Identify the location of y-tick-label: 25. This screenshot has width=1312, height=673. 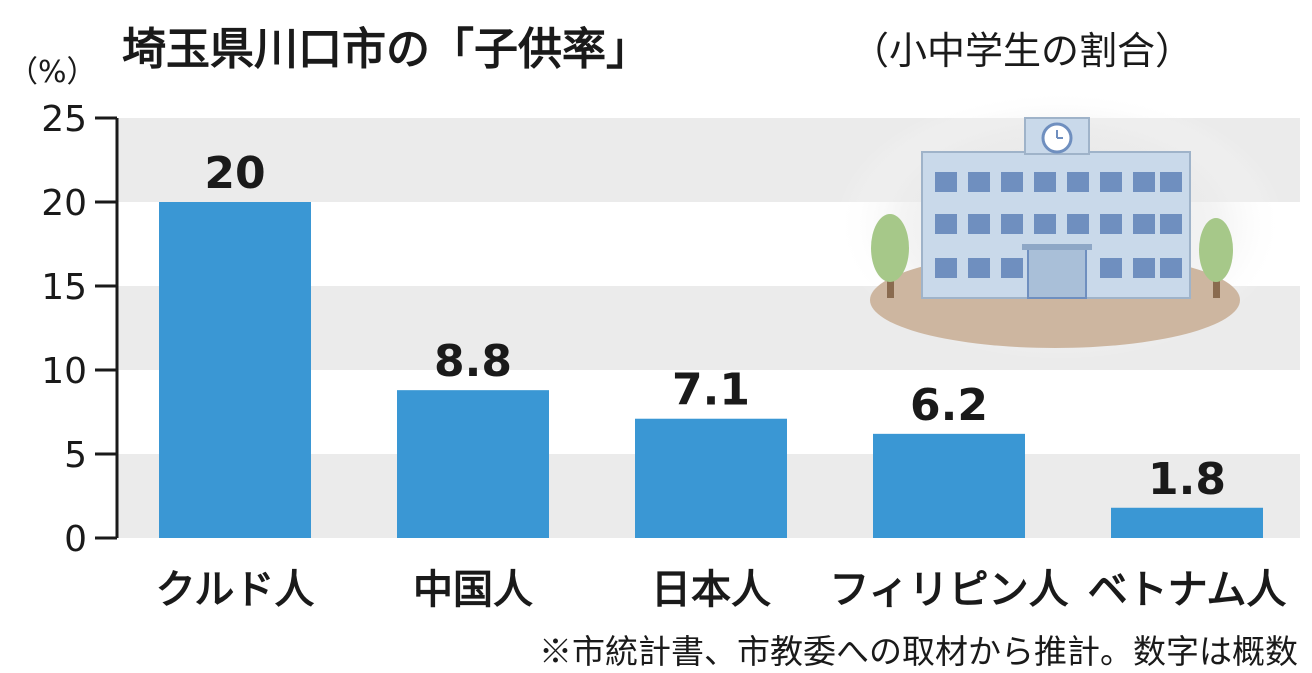
(64, 119).